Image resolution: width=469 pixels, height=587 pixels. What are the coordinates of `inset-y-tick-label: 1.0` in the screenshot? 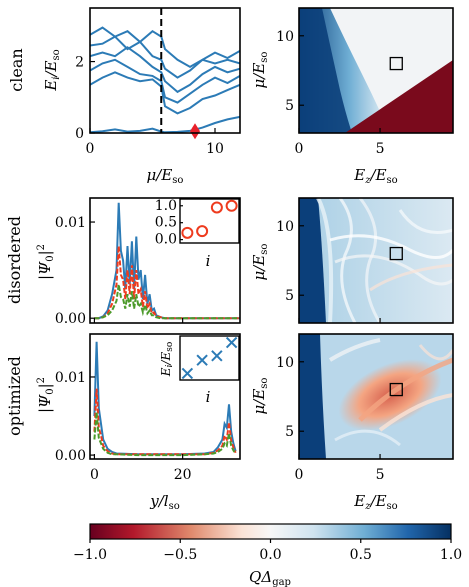 It's located at (166, 206).